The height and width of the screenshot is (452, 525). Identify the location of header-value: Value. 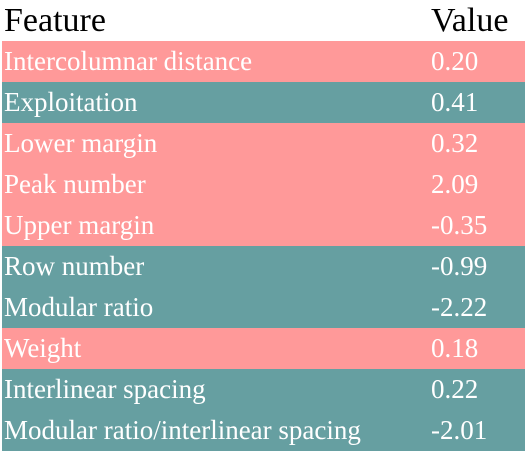
(477, 20).